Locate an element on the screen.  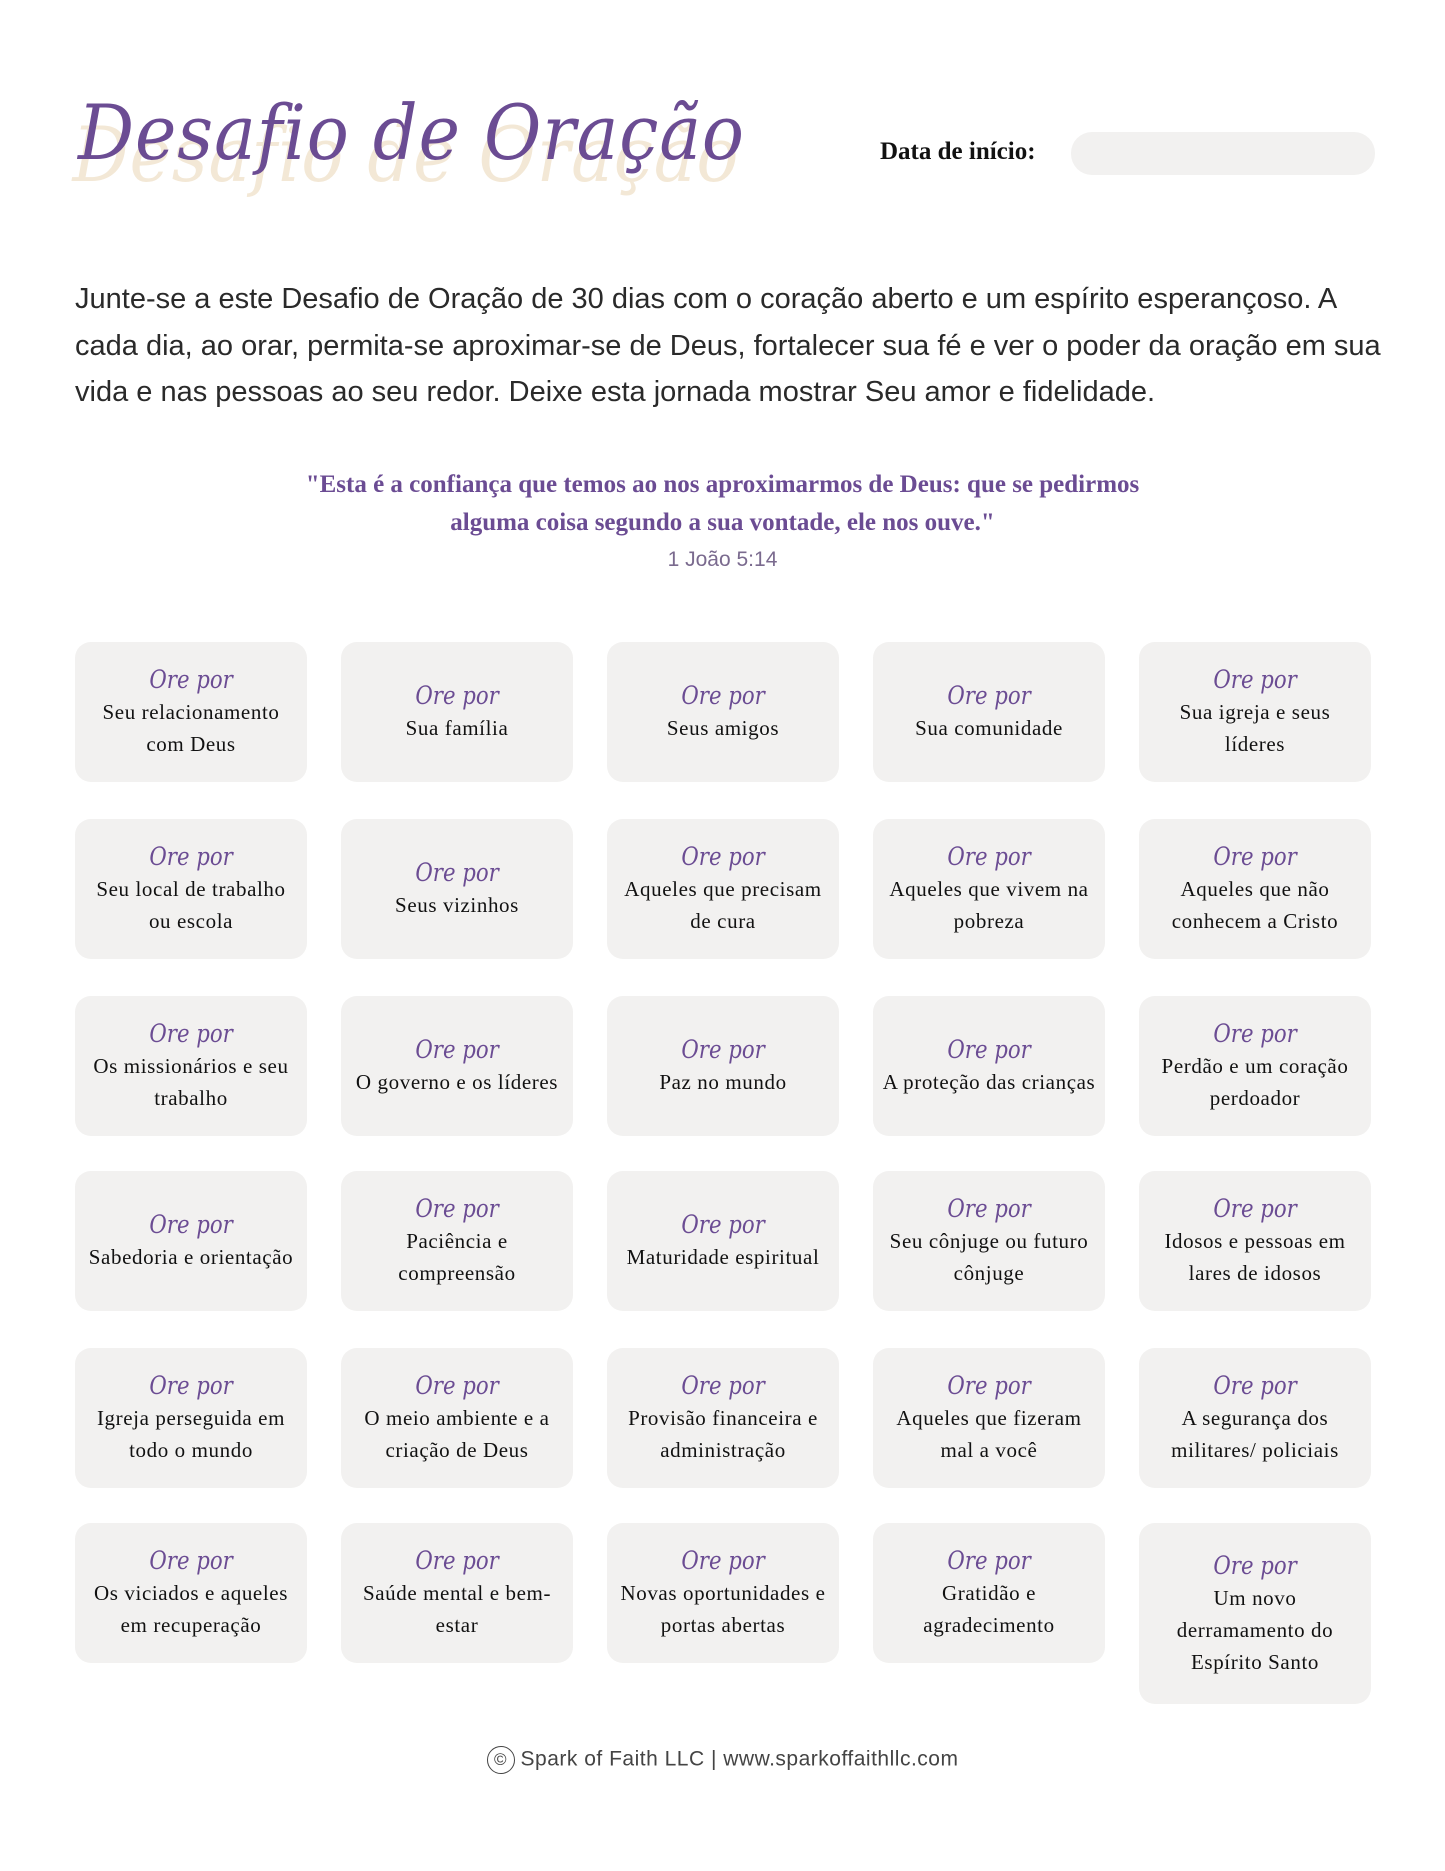
prayer-card: Ore por Saúde mental e bem-estar is located at coordinates (457, 1593).